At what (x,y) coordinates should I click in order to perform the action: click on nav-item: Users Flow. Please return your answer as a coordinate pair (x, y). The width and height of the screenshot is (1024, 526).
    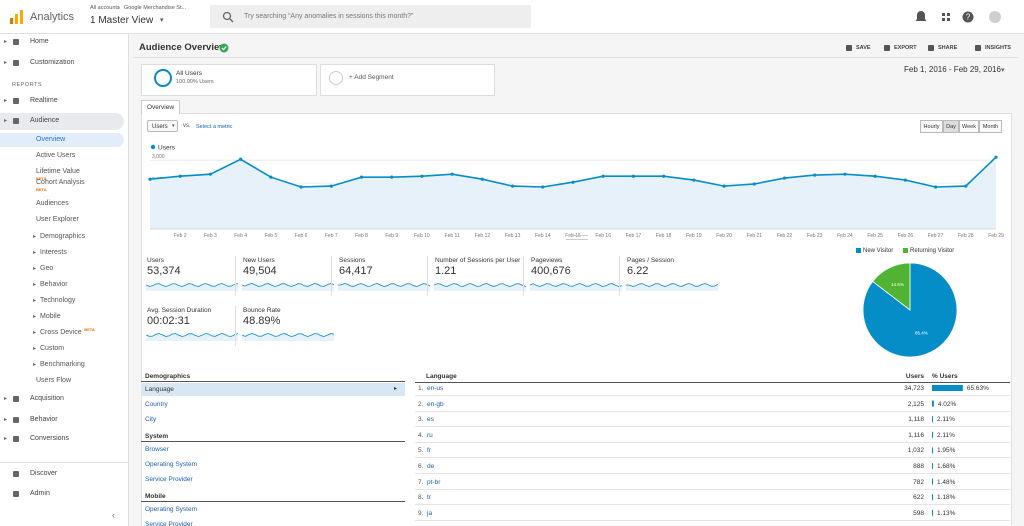
    Looking at the image, I should click on (54, 380).